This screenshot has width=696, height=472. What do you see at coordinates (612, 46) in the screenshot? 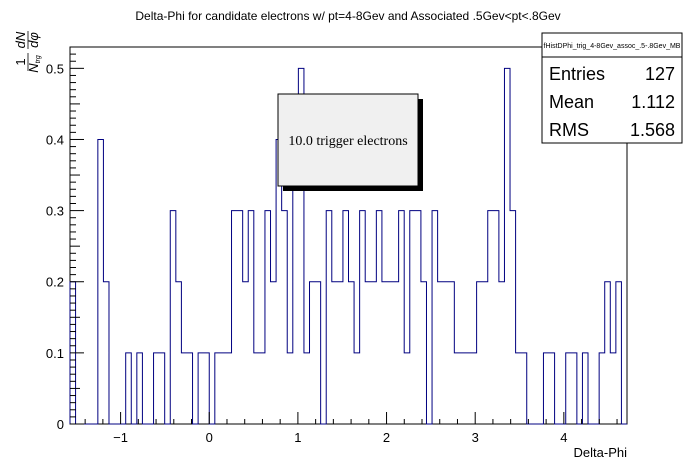
I see `stats-histogram-name: fHistDPhi_trig_4-8Gev_assoc_.5-.8Gev_MB` at bounding box center [612, 46].